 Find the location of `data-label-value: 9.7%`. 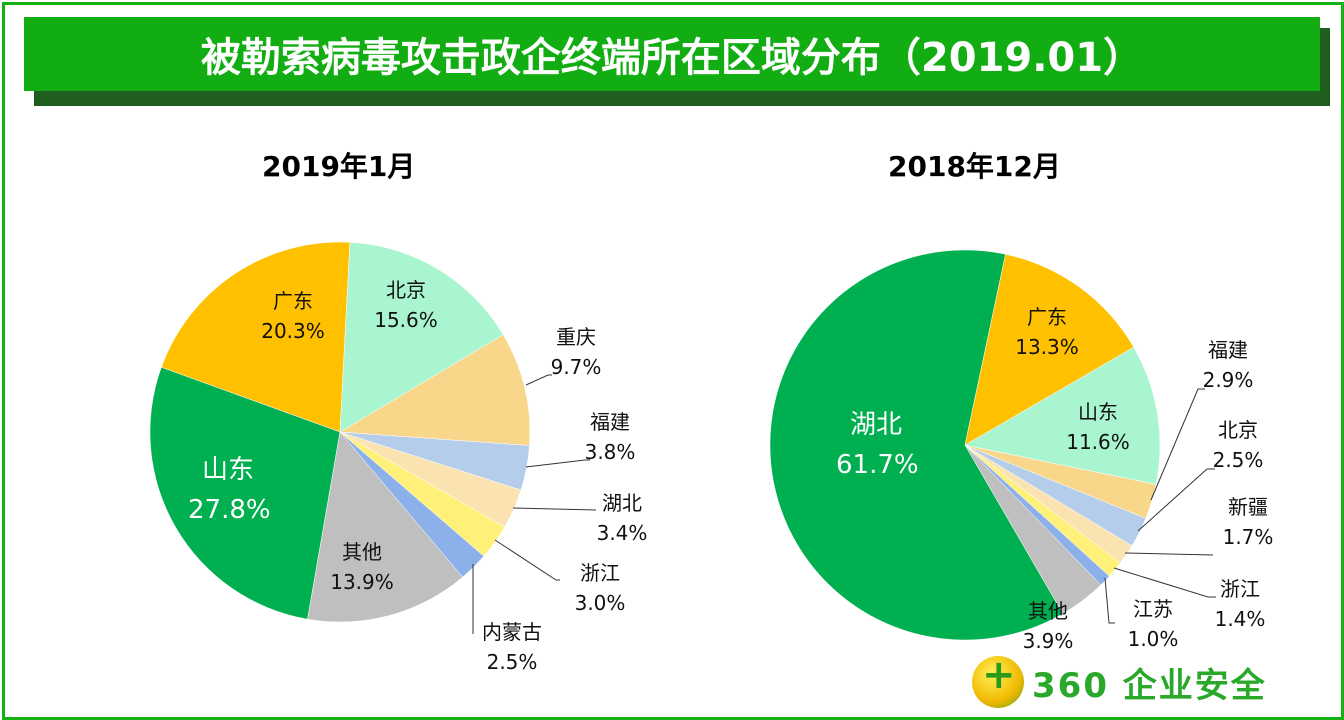

data-label-value: 9.7% is located at coordinates (576, 367).